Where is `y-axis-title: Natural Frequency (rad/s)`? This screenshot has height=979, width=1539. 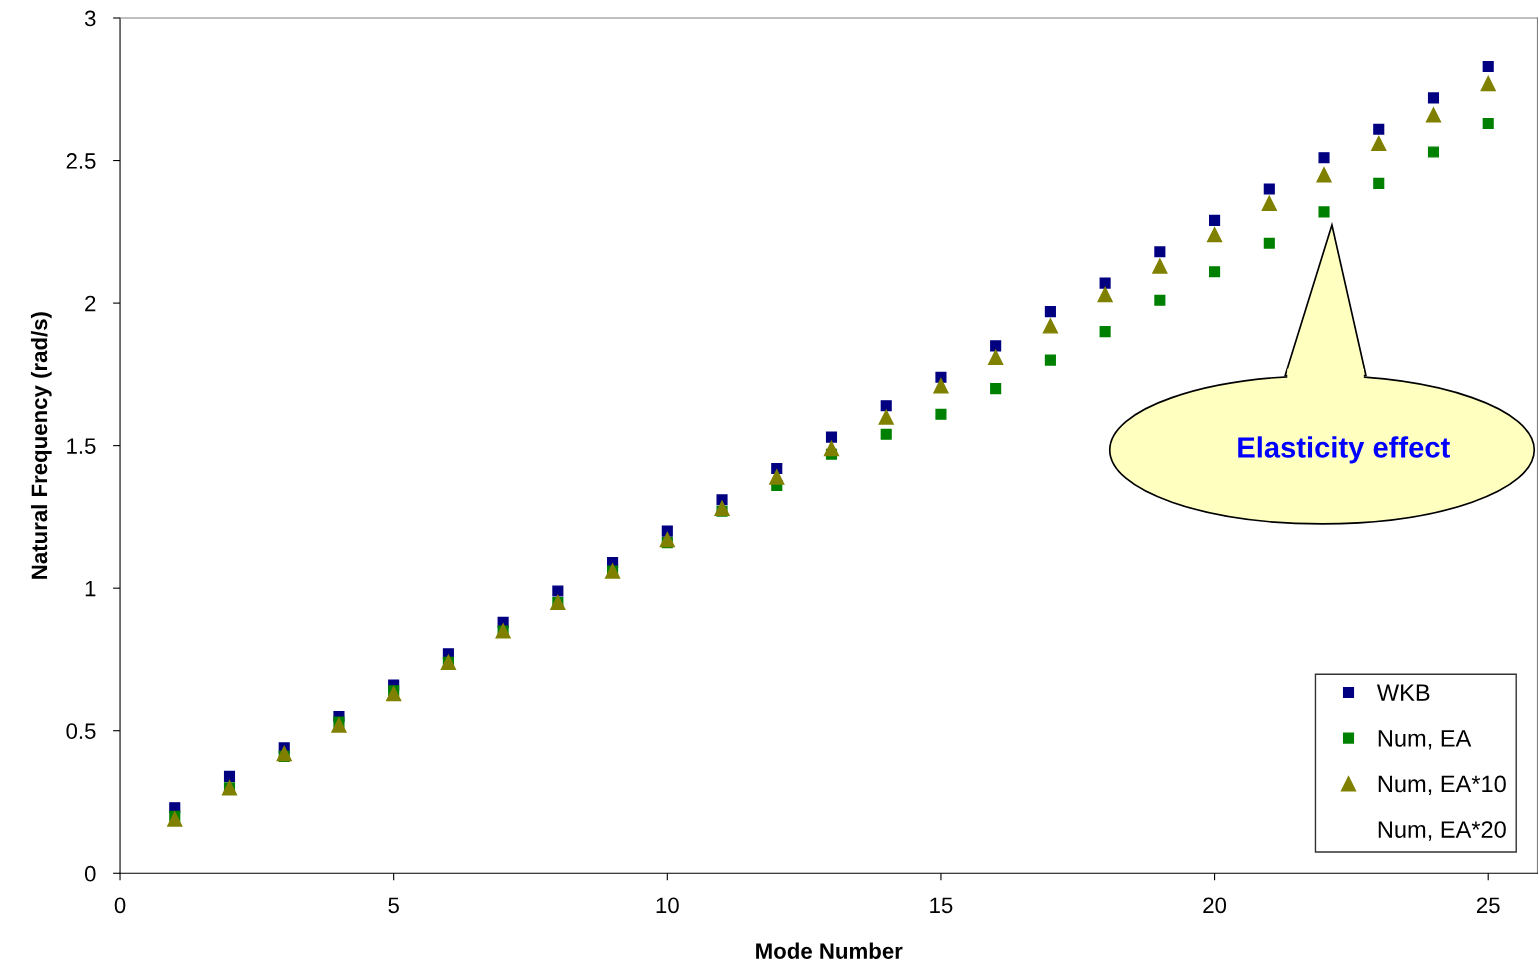
y-axis-title: Natural Frequency (rad/s) is located at coordinates (41, 445).